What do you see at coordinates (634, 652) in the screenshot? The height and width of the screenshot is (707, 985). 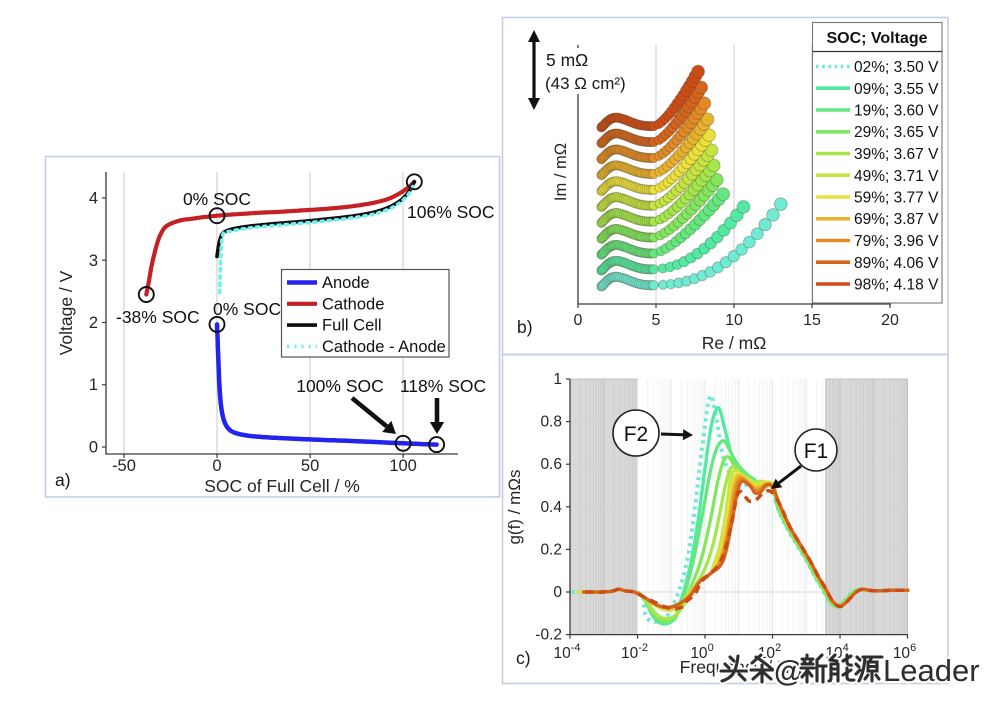 I see `svg-text: 10⁻²` at bounding box center [634, 652].